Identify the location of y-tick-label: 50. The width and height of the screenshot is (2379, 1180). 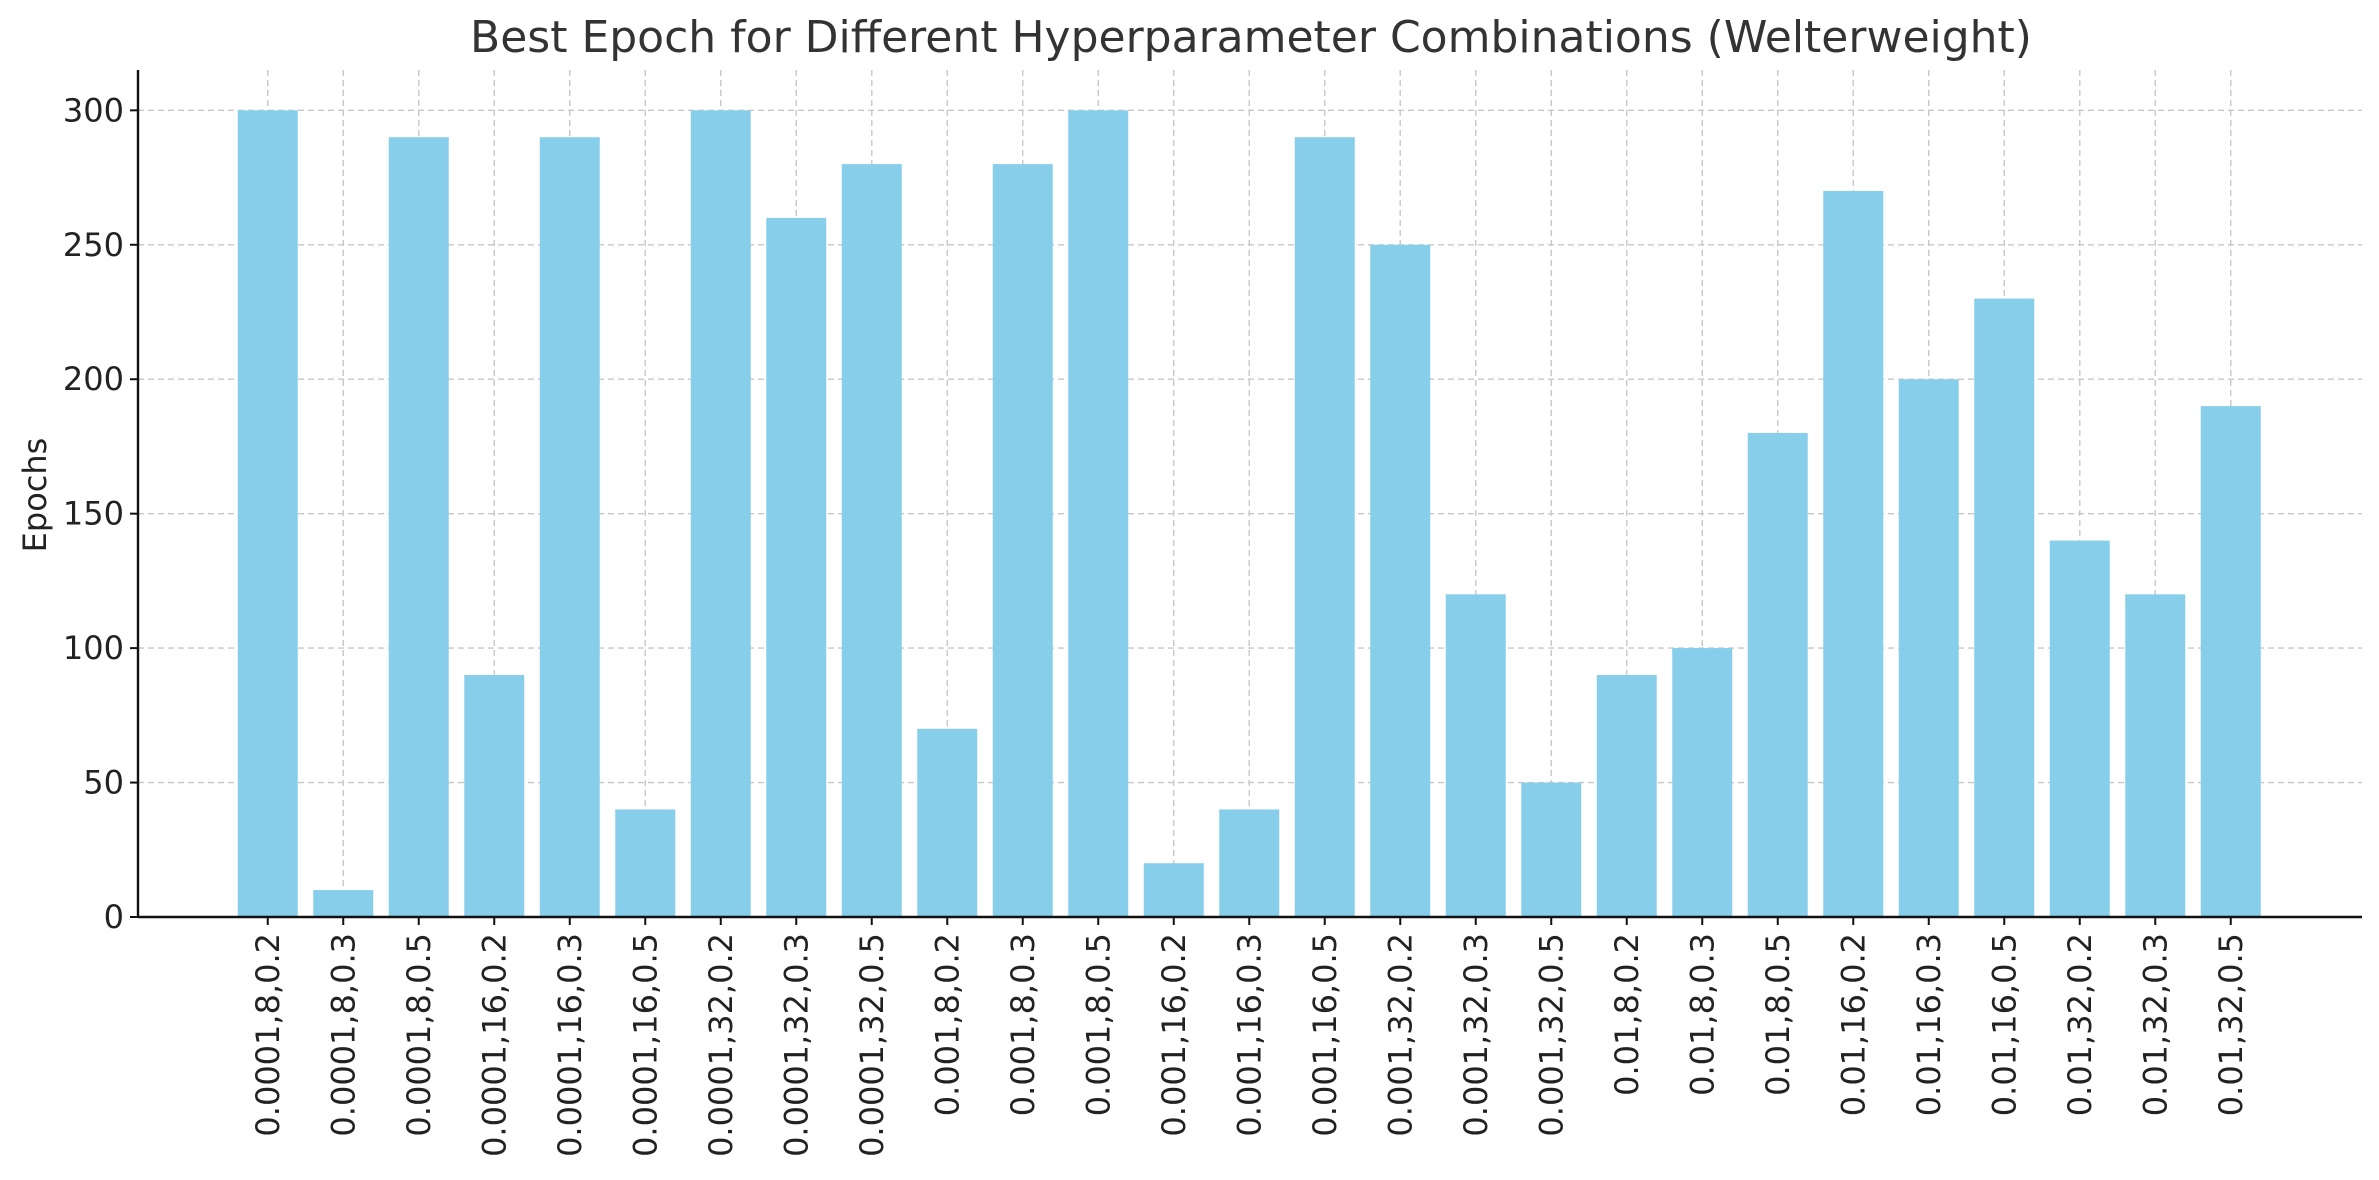
(103, 783).